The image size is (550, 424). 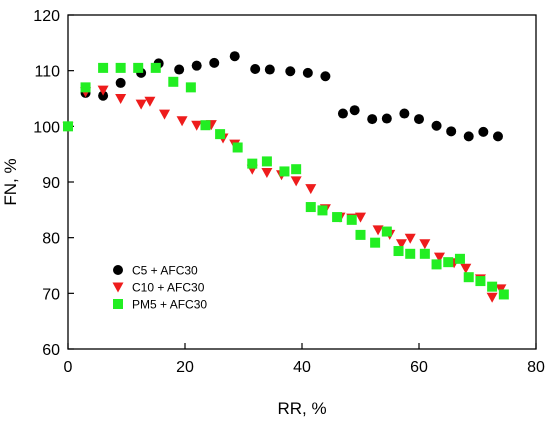 What do you see at coordinates (51, 350) in the screenshot?
I see `y-tick-label: 60` at bounding box center [51, 350].